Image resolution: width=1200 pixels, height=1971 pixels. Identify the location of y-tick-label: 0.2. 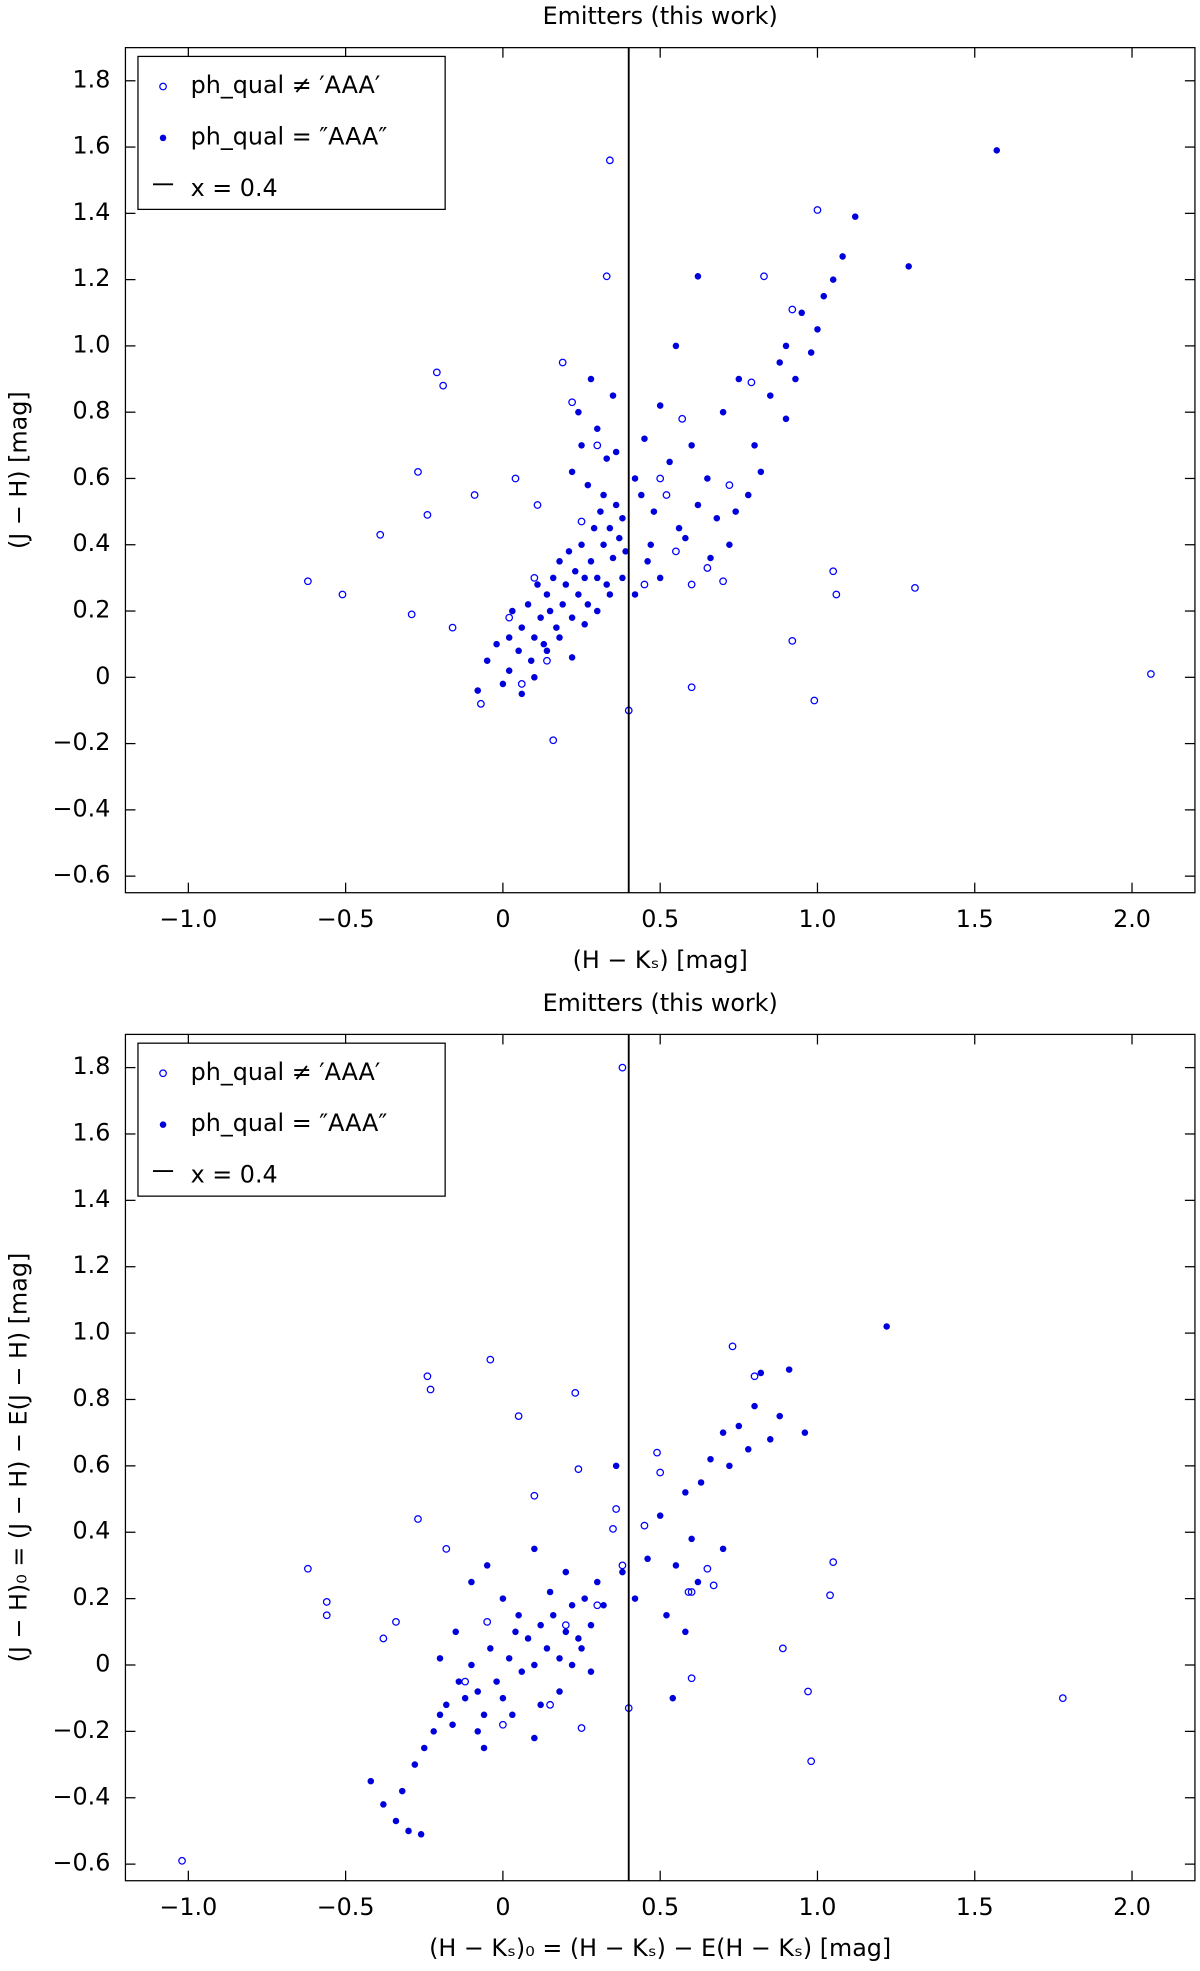
(92, 1597).